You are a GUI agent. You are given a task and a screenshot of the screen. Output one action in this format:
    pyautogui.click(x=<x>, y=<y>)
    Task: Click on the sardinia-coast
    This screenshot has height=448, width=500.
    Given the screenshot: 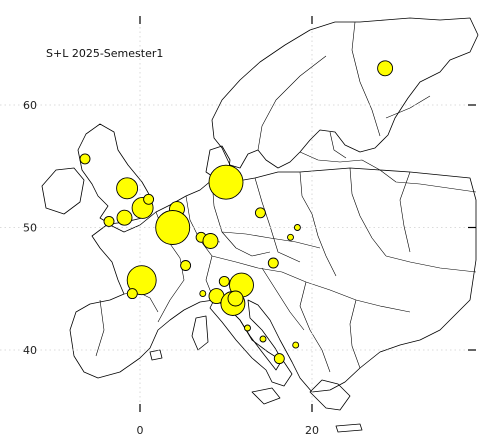 What is the action you would take?
    pyautogui.click(x=200, y=333)
    